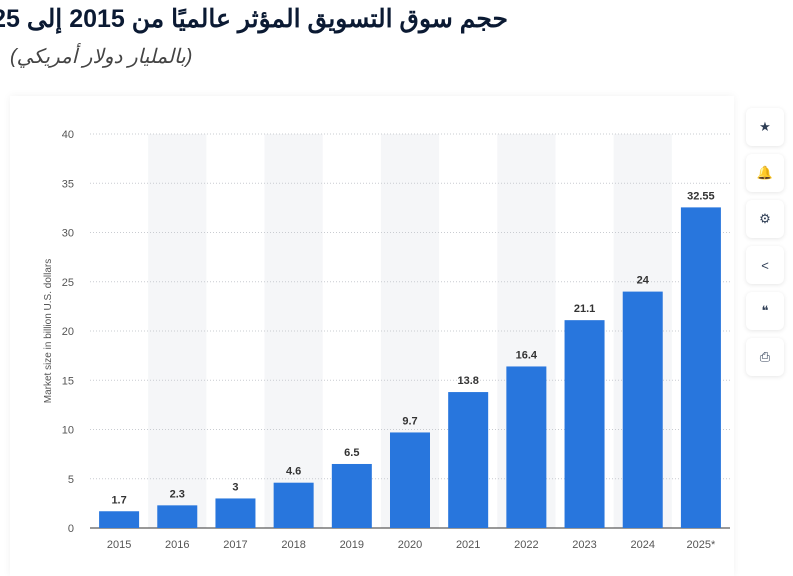  I want to click on x-tick-label: 2025*, so click(701, 545).